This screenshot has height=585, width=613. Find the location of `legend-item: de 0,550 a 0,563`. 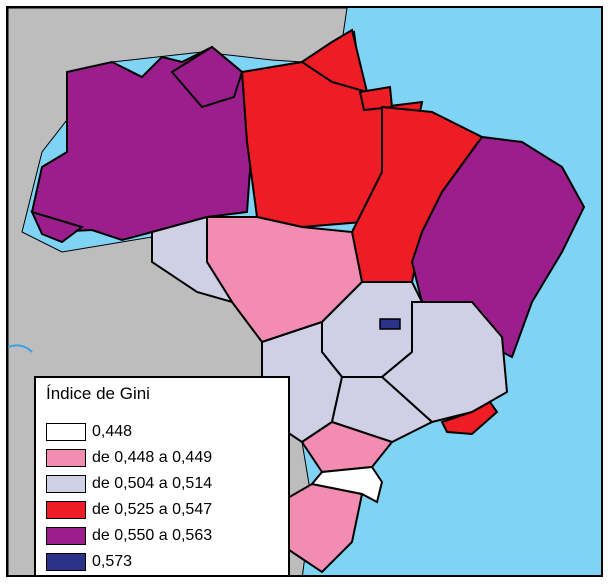

legend-item: de 0,550 a 0,563 is located at coordinates (129, 536).